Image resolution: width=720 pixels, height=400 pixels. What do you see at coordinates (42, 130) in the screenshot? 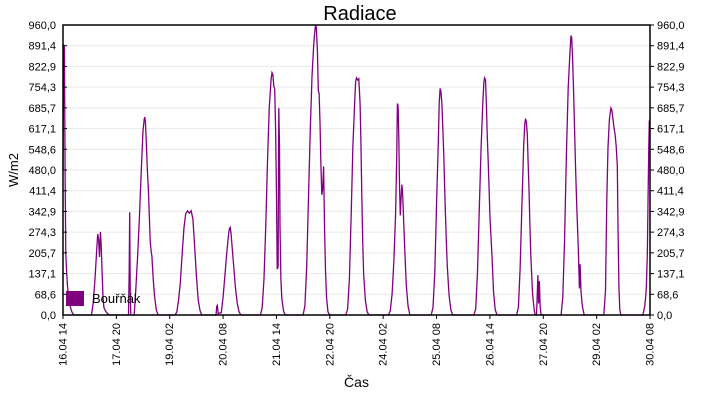
I see `y-tick-label: 617,1` at bounding box center [42, 130].